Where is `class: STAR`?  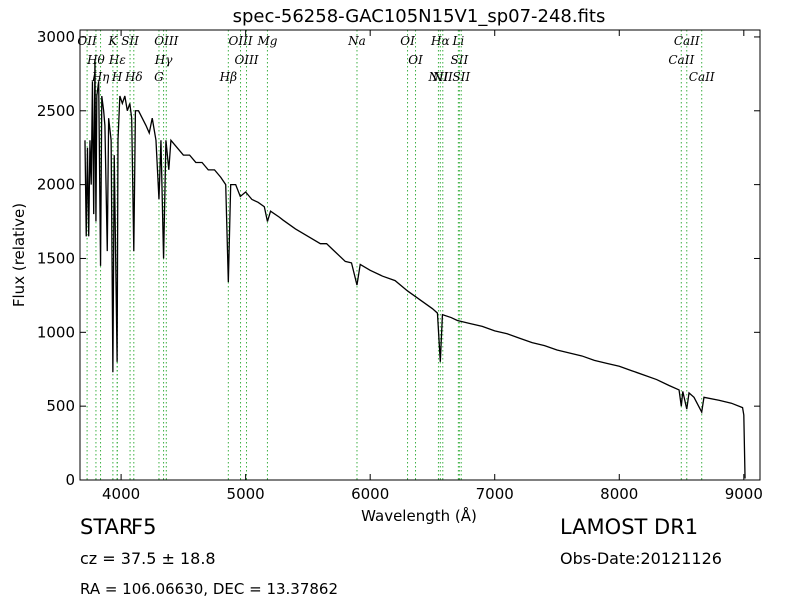
class: STAR is located at coordinates (106, 527).